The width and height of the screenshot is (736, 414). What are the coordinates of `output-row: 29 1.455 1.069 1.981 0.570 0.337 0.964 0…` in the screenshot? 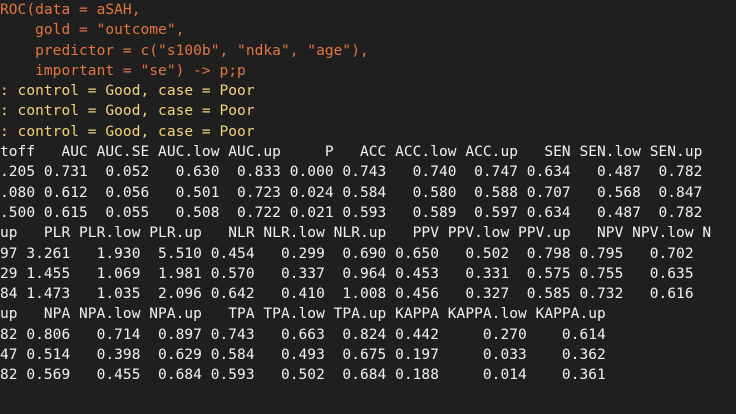 It's located at (347, 273).